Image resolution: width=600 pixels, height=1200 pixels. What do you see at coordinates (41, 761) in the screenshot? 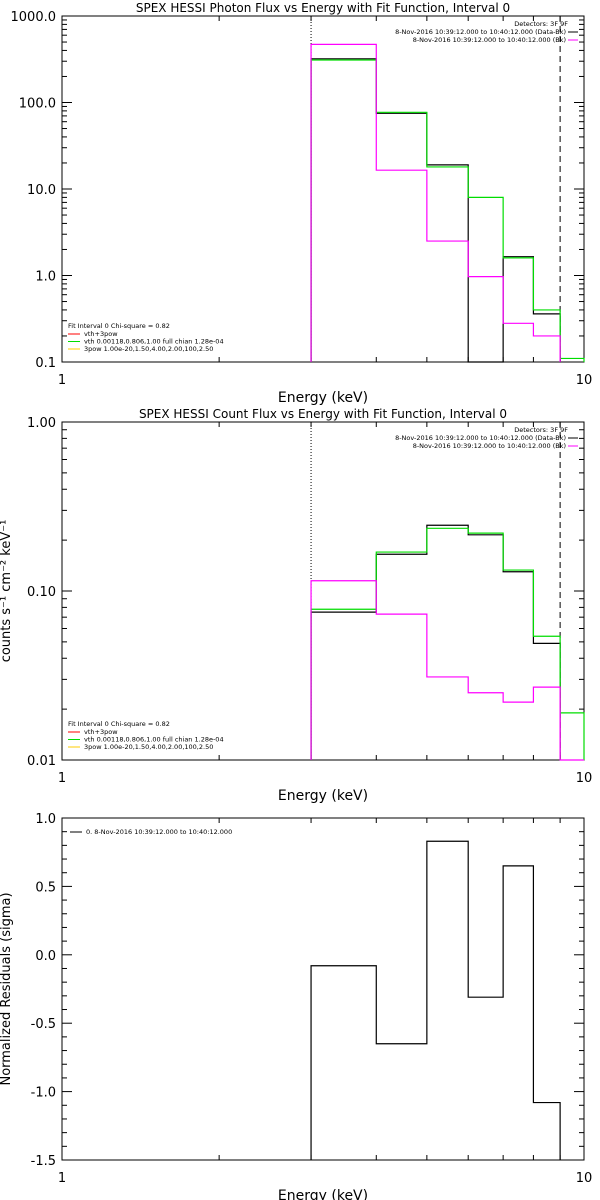
I see `y-tick-label: 0.01` at bounding box center [41, 761].